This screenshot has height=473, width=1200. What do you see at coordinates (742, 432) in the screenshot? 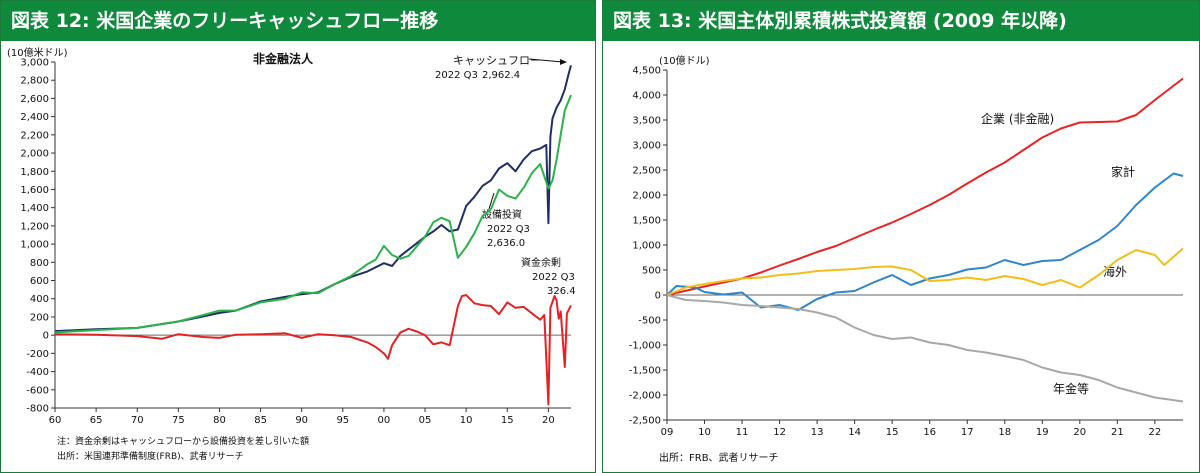
I see `right-x-tick-label: 11` at bounding box center [742, 432].